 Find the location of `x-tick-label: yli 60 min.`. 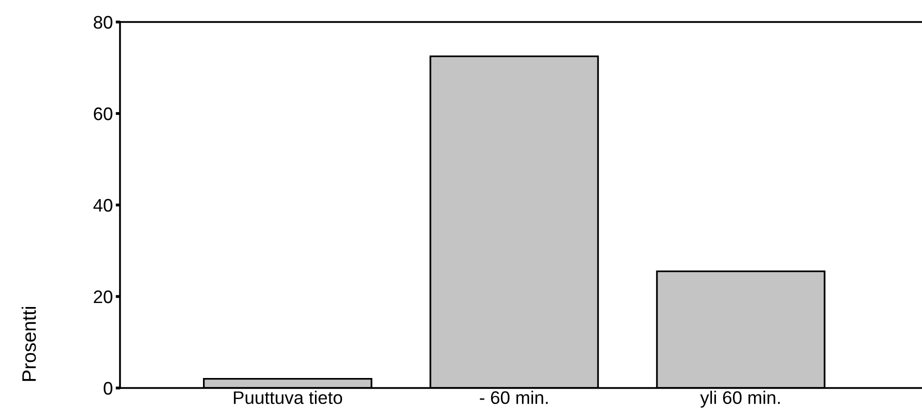

x-tick-label: yli 60 min. is located at coordinates (740, 399).